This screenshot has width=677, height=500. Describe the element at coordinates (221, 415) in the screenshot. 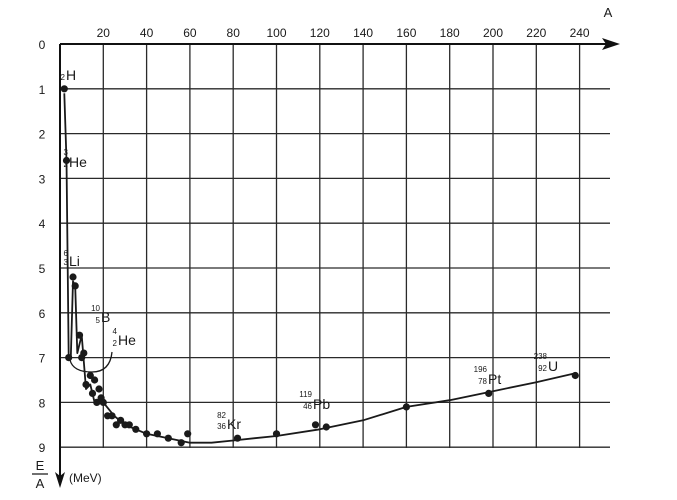

I see `nuclide-label-82kr-mass: 82` at that location.